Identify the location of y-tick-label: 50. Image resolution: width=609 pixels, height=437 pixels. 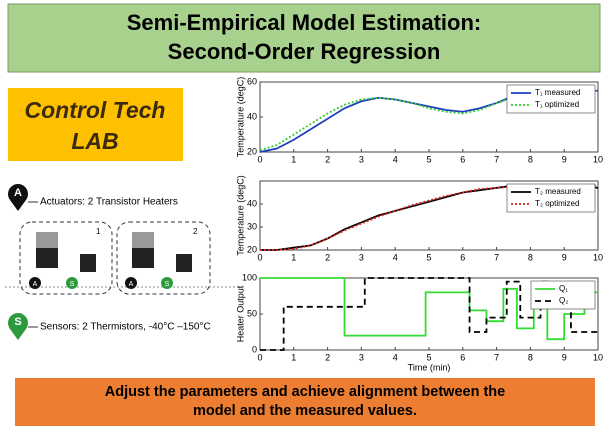
(252, 313).